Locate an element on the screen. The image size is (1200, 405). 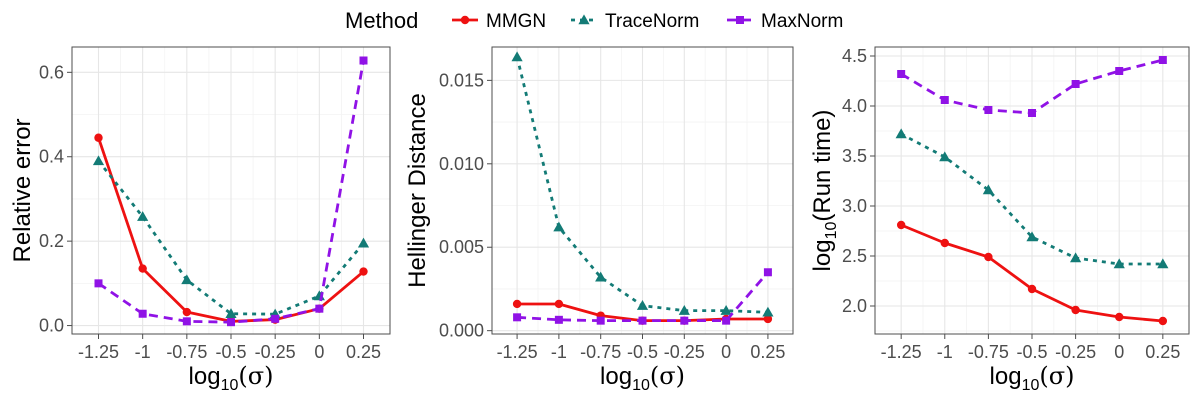
legend: Method MMGN TraceNorm MaxNorm is located at coordinates (594, 20).